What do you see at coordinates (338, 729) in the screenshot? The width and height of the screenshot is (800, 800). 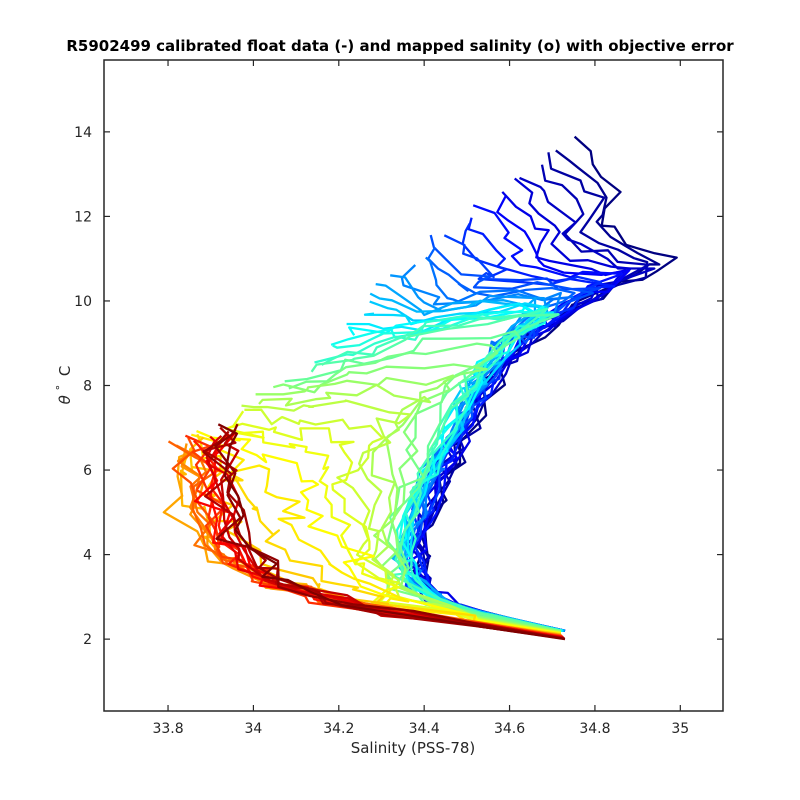 I see `x-tick-label: 34.2` at bounding box center [338, 729].